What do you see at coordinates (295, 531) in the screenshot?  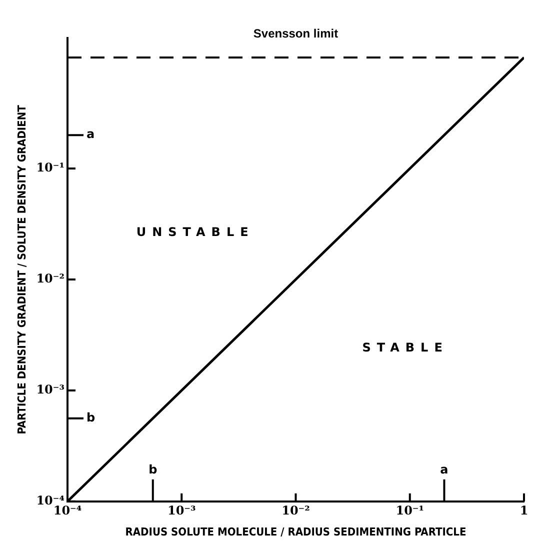 I see `x-axis-title: RADIUS SOLUTE MOLECULE / RADIUS SEDIMENTING PARTICLE` at bounding box center [295, 531].